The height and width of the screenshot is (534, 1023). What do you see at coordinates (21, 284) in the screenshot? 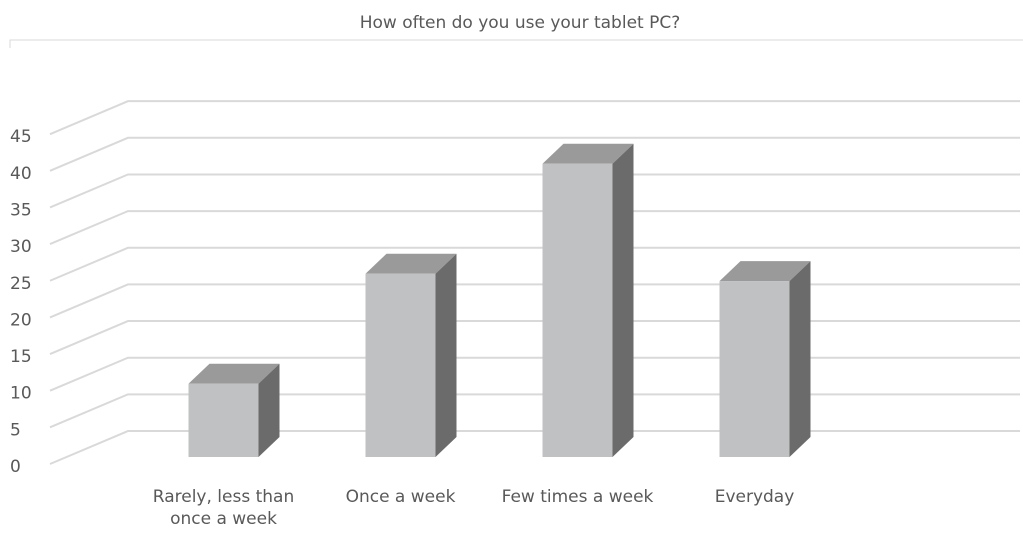
I see `y-tick-label: 25` at bounding box center [21, 284].